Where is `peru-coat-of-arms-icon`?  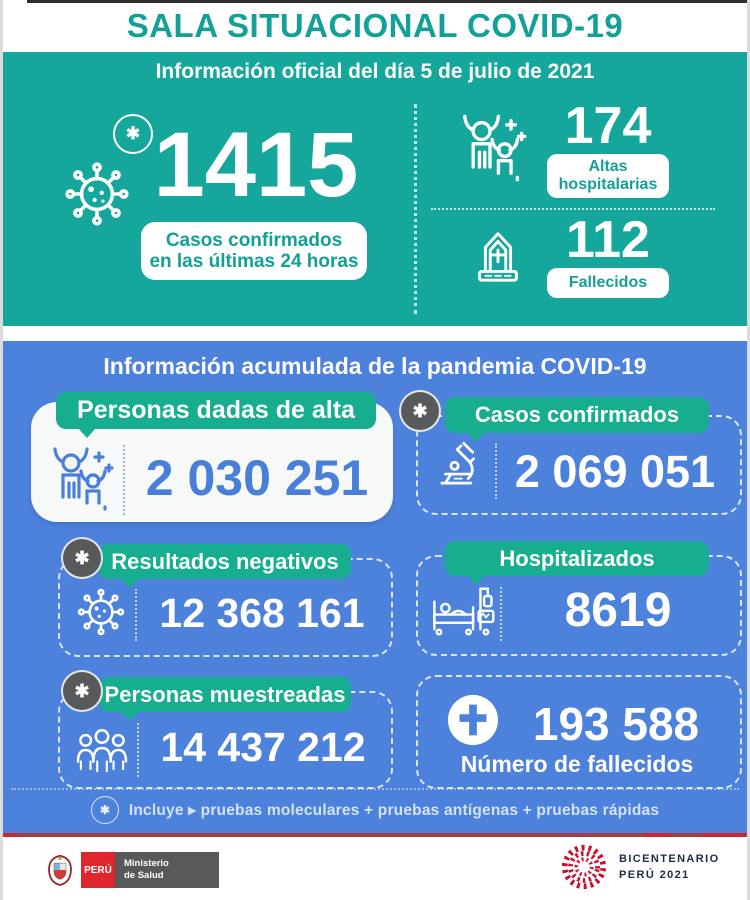 peru-coat-of-arms-icon is located at coordinates (60, 870).